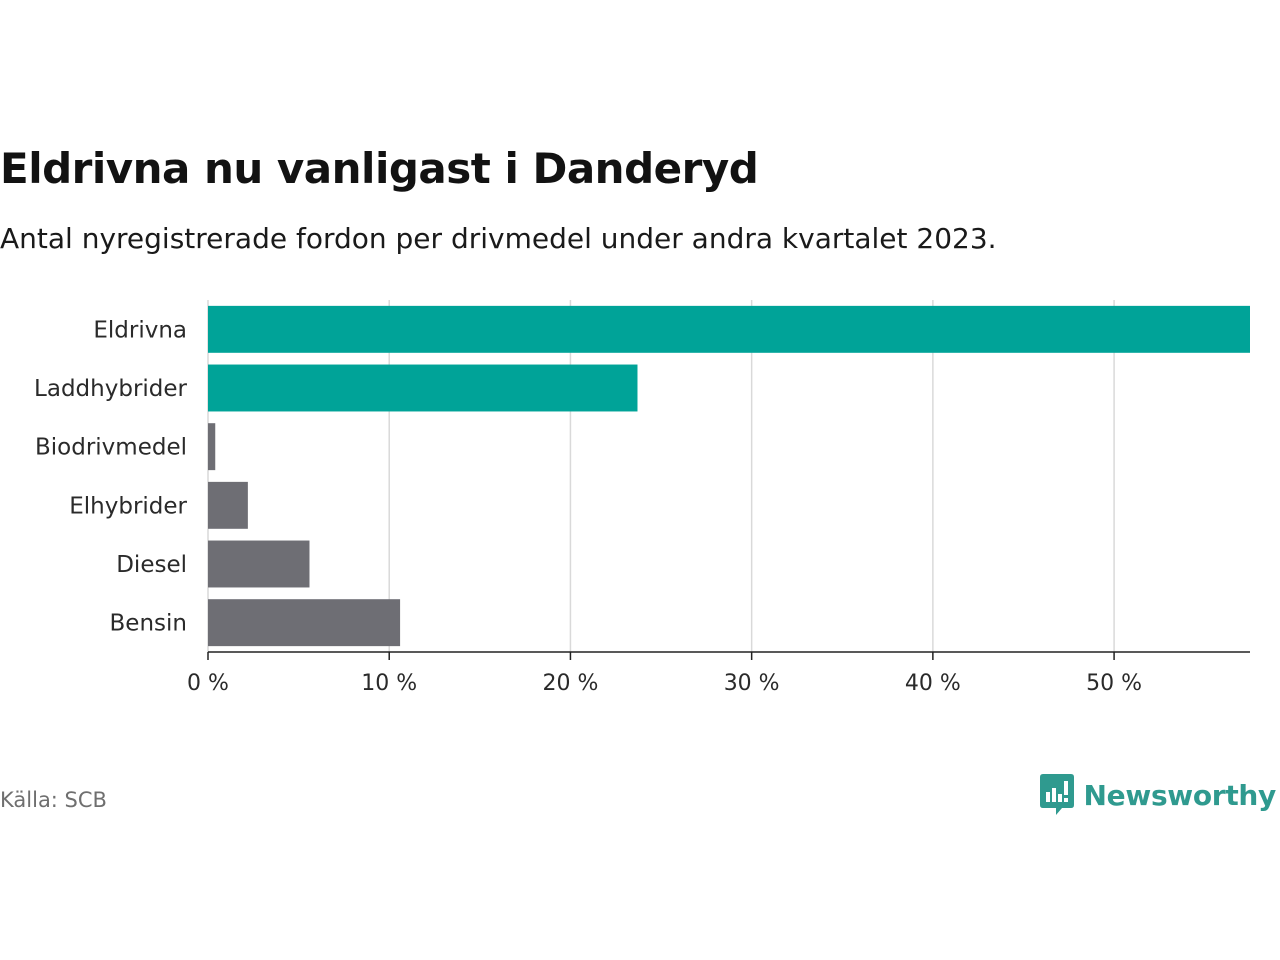 The image size is (1280, 960). I want to click on x-tick-label: 50 %, so click(1114, 683).